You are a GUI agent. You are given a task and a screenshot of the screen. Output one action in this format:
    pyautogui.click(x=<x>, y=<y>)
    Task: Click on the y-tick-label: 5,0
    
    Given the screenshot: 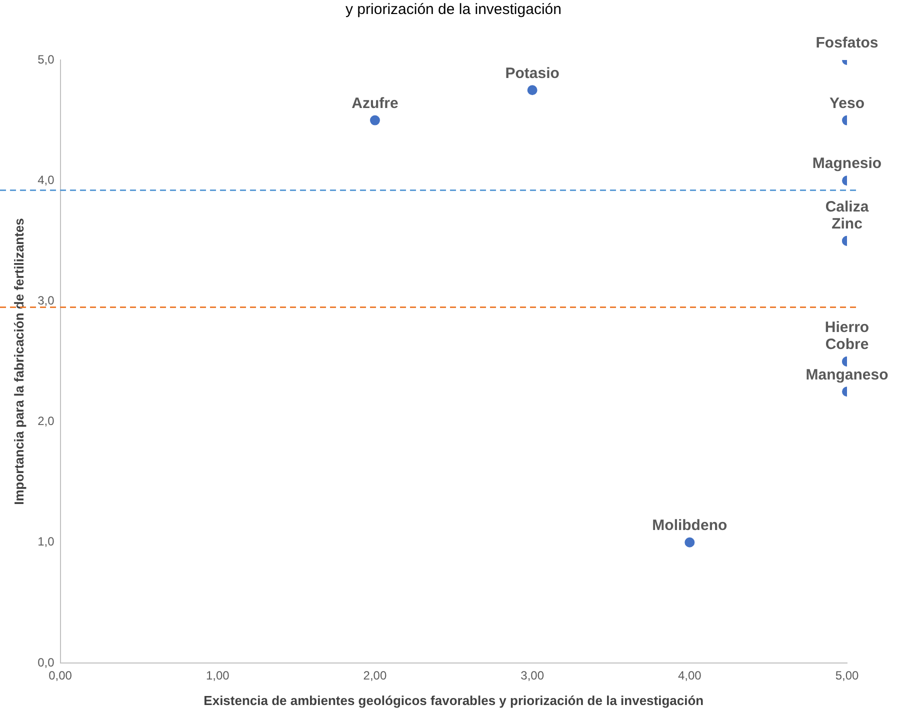 What is the action you would take?
    pyautogui.click(x=46, y=59)
    